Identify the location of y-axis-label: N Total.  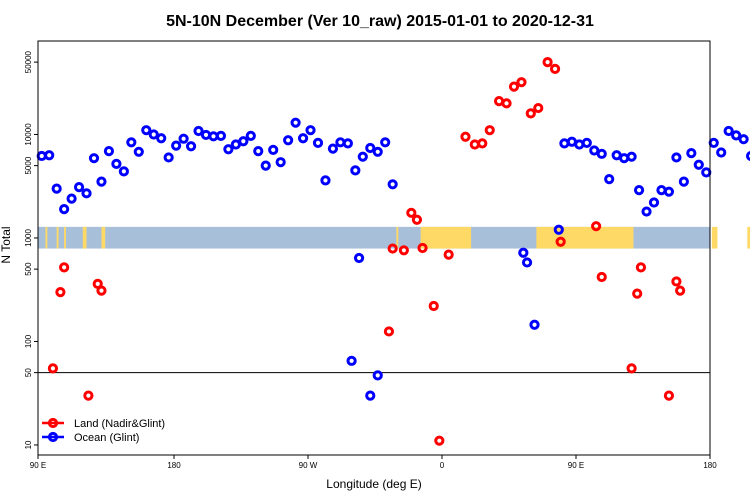
(6, 244).